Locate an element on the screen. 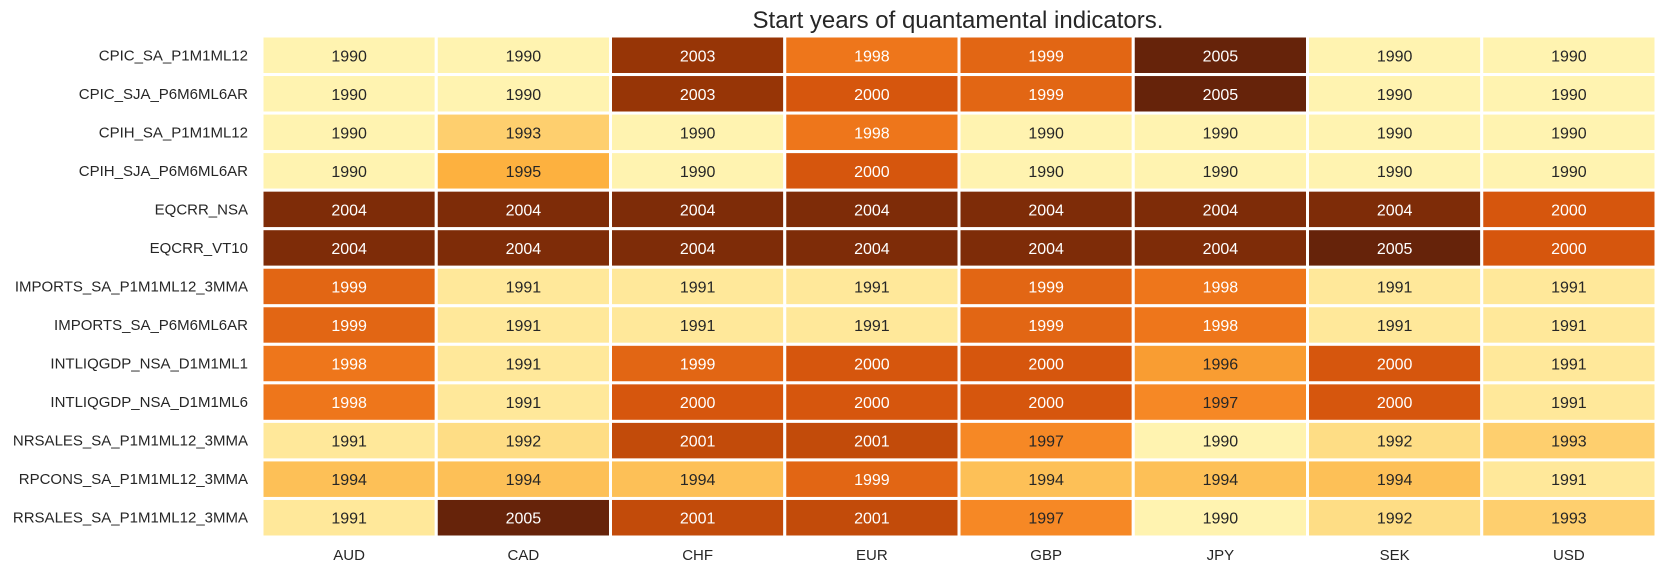  y-tick-label: RPCONS_SA_P1M1ML12_3MMA is located at coordinates (133, 479).